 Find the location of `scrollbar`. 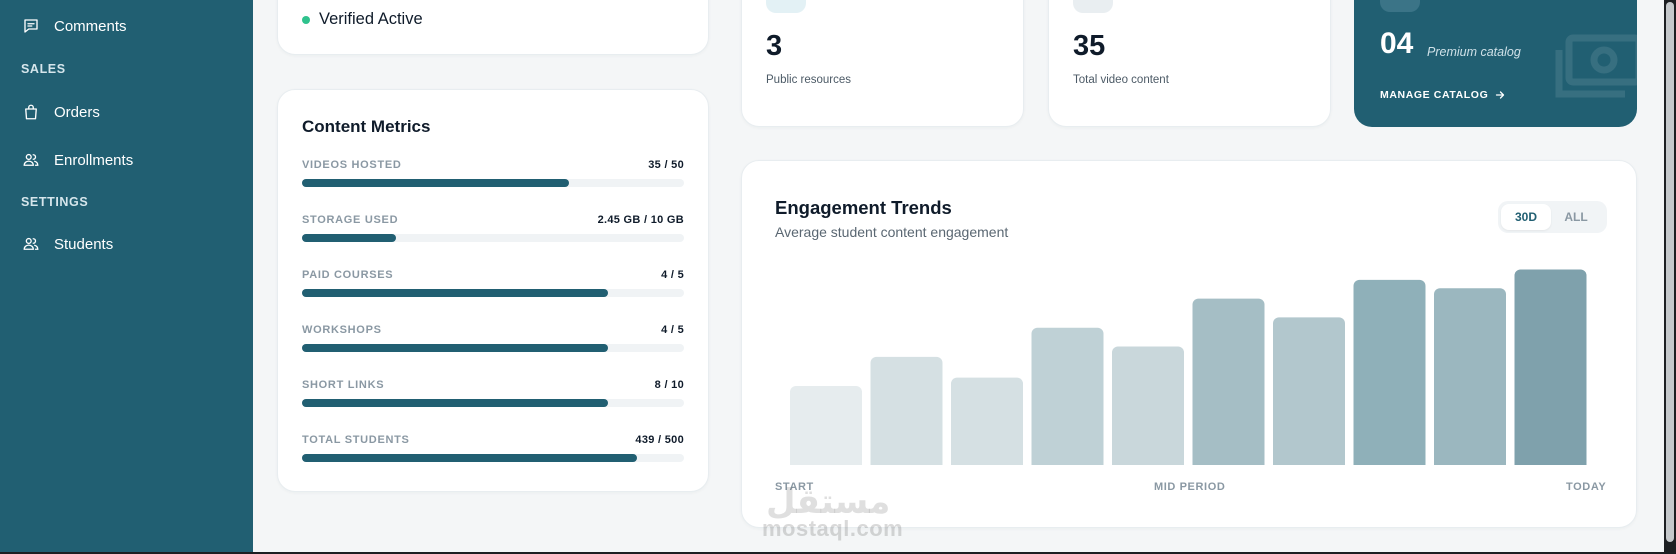

scrollbar is located at coordinates (1670, 277).